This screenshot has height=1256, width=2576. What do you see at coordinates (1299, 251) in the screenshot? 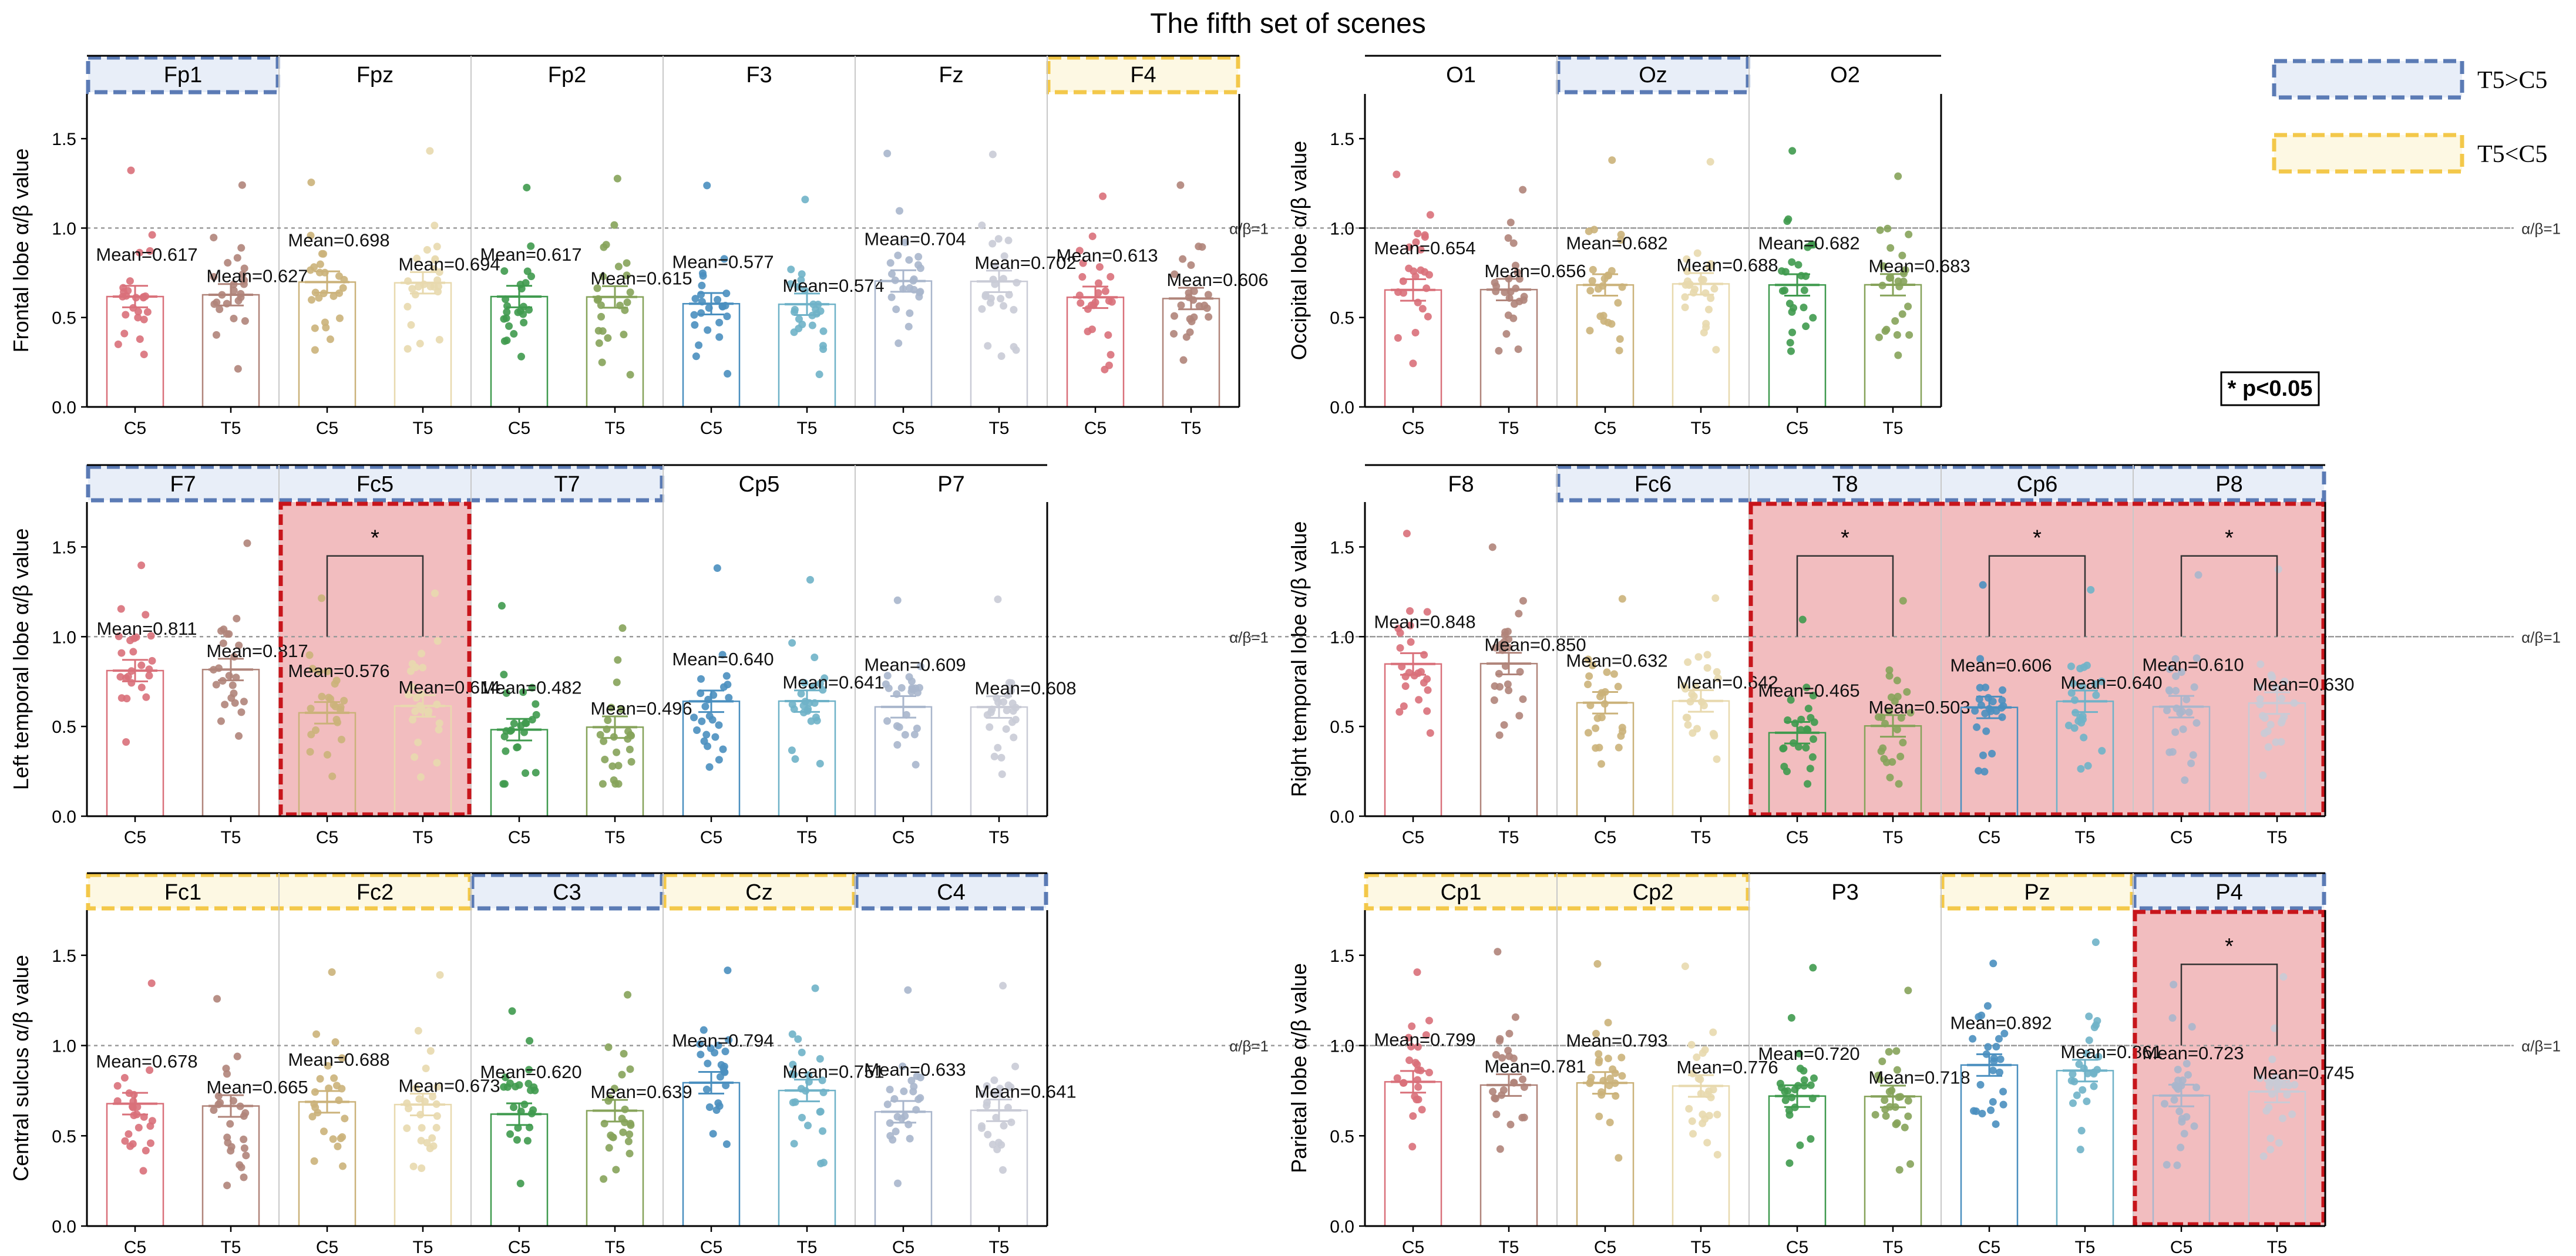
I see `y-axis-label: Occipital lobe α/β value` at bounding box center [1299, 251].